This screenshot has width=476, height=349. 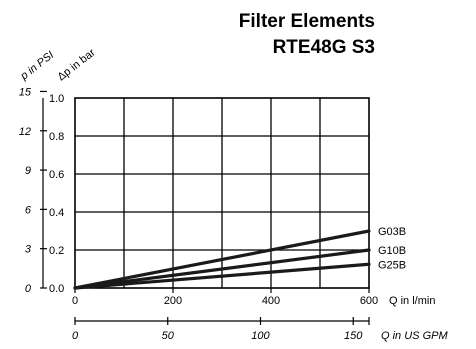 What do you see at coordinates (75, 301) in the screenshot?
I see `x-tick-label: 0` at bounding box center [75, 301].